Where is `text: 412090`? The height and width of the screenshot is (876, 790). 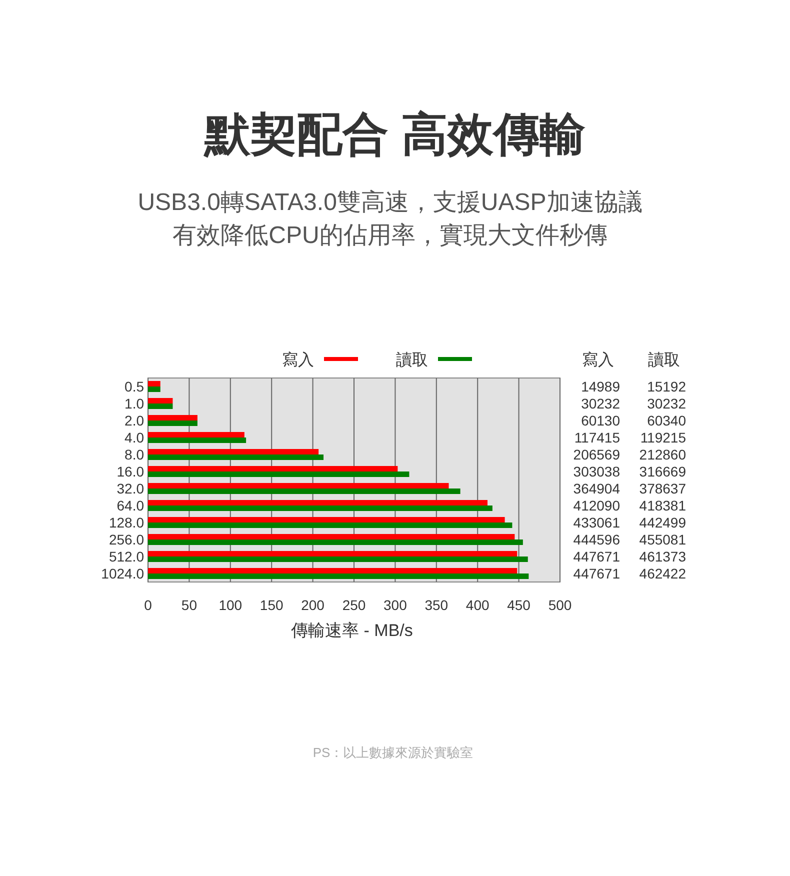
text: 412090 is located at coordinates (596, 506).